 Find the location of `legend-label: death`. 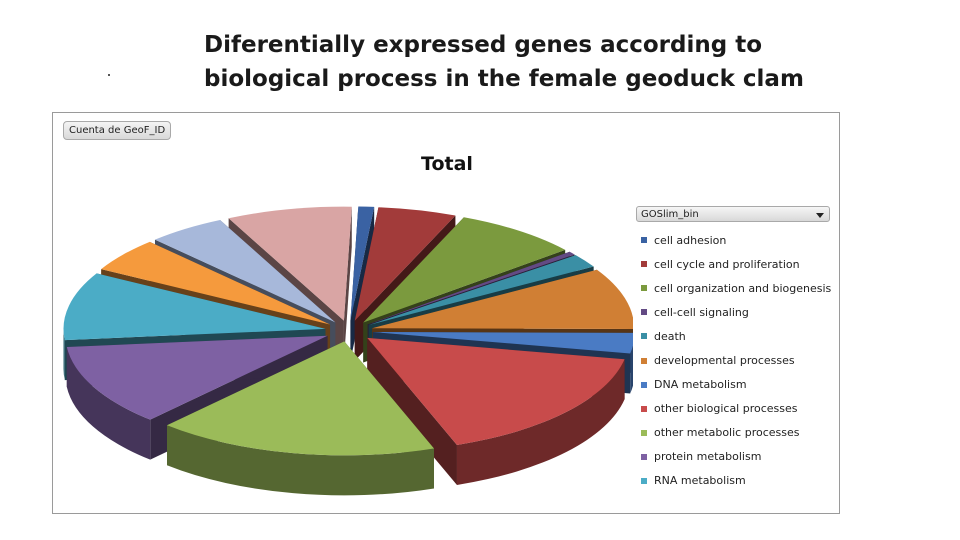

legend-label: death is located at coordinates (670, 336).